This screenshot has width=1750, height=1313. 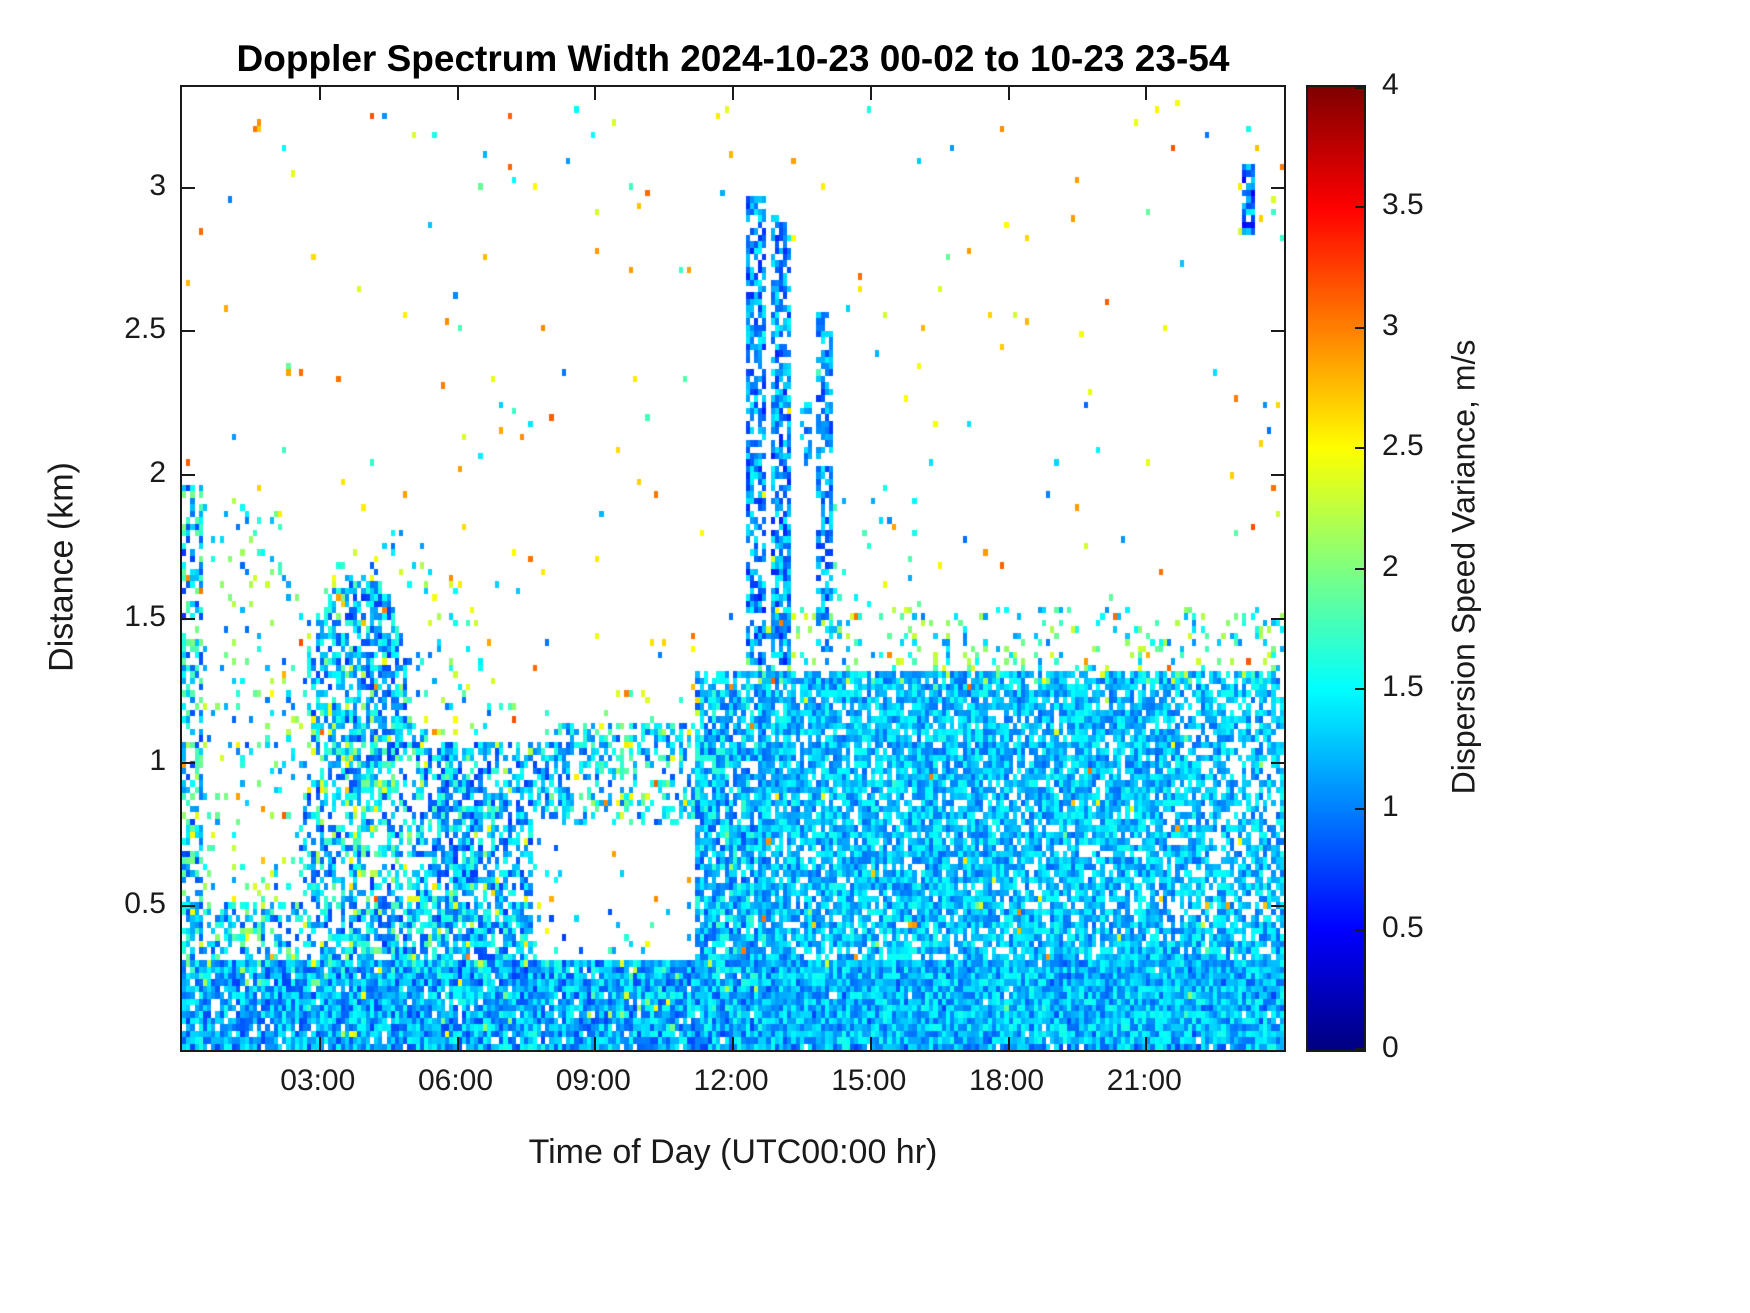 What do you see at coordinates (1144, 1080) in the screenshot?
I see `x-tick-label: 21:00` at bounding box center [1144, 1080].